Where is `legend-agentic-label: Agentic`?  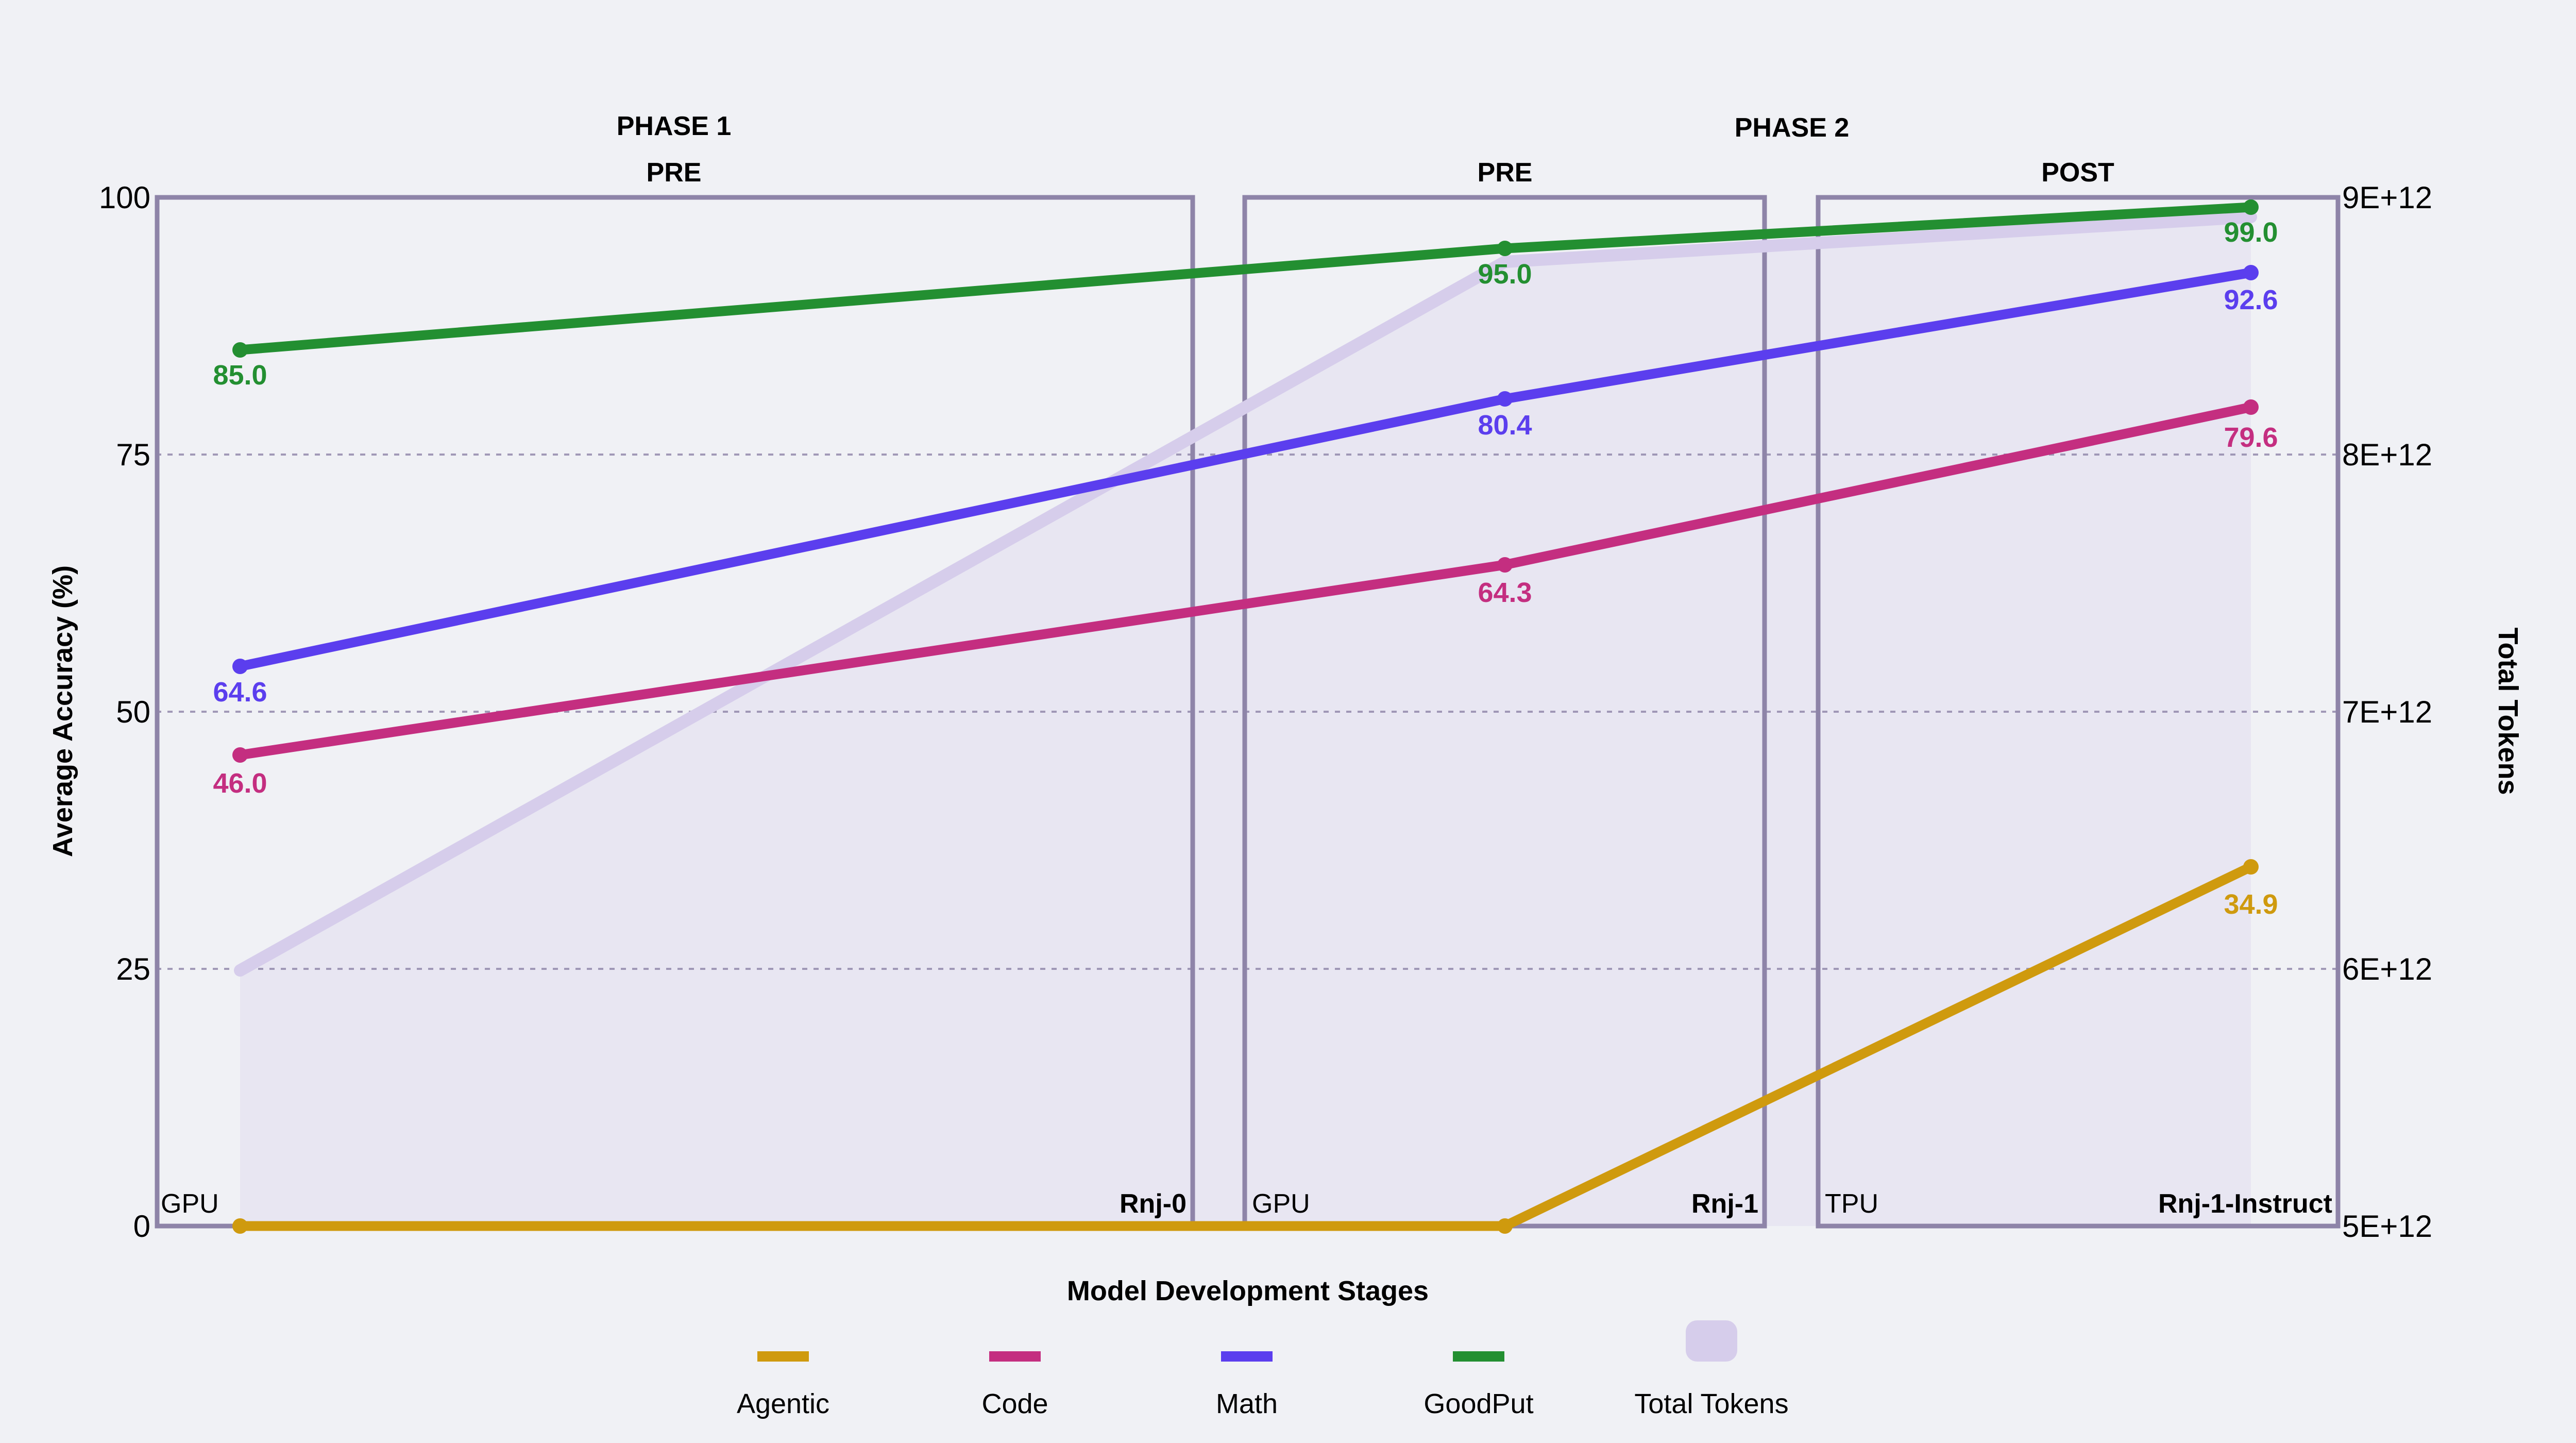
legend-agentic-label: Agentic is located at coordinates (783, 1403).